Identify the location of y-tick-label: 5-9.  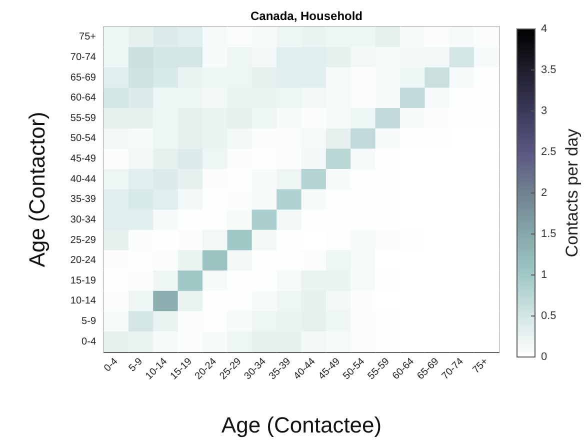
(89, 322).